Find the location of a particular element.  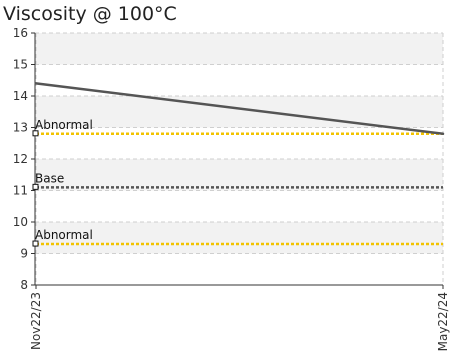

y-tick-label: 12 is located at coordinates (20, 159).